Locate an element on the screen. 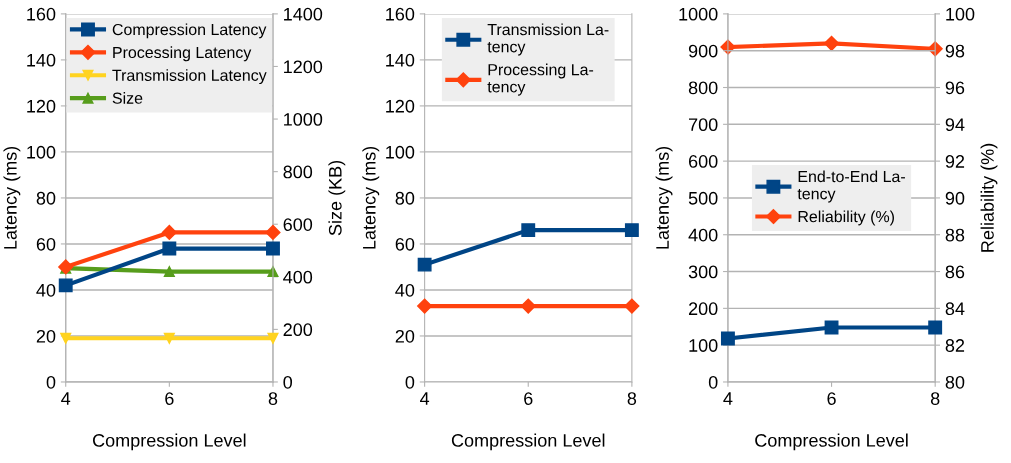 The width and height of the screenshot is (1011, 463). y2-tick-label: 1000 is located at coordinates (303, 119).